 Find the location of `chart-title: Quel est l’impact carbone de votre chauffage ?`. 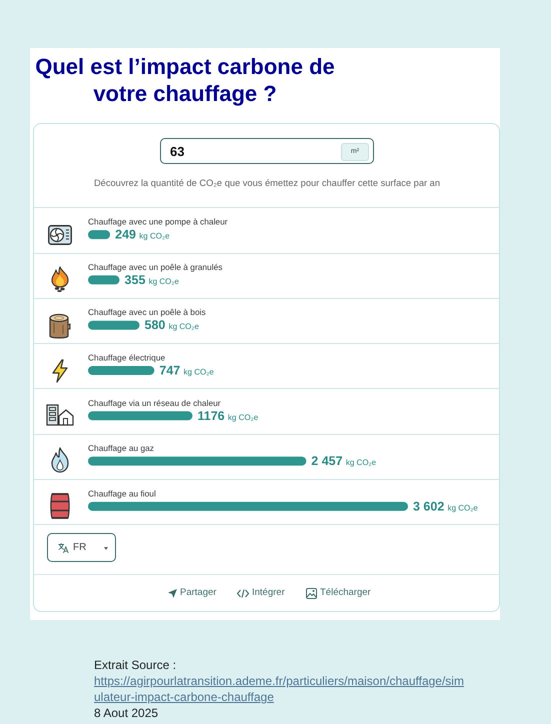

chart-title: Quel est l’impact carbone de votre chauffage ? is located at coordinates (185, 80).